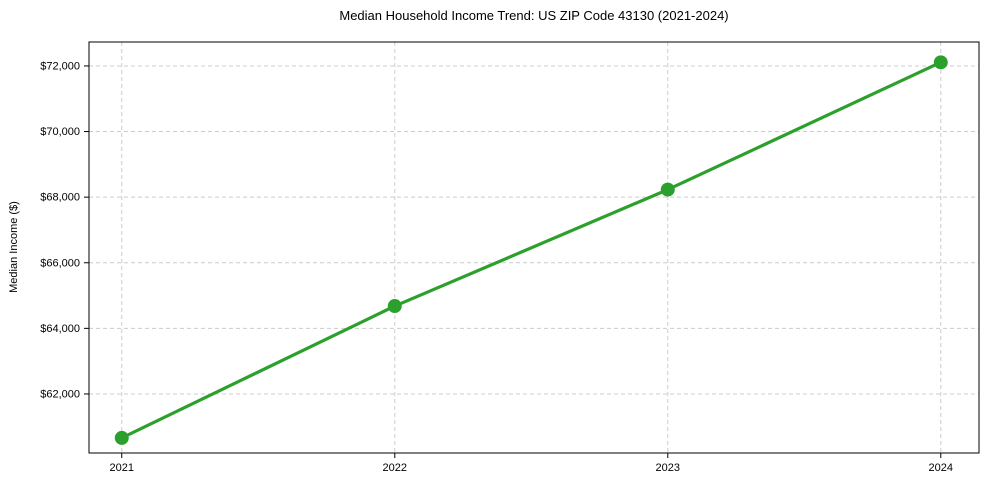 This screenshot has width=989, height=490. What do you see at coordinates (60, 394) in the screenshot?
I see `y-tick-label: $62,000` at bounding box center [60, 394].